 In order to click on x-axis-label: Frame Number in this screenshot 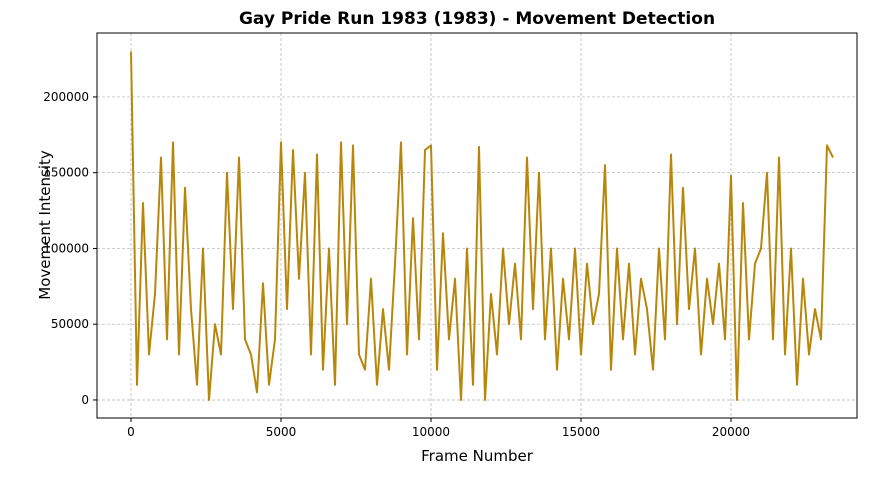, I will do `click(477, 456)`.